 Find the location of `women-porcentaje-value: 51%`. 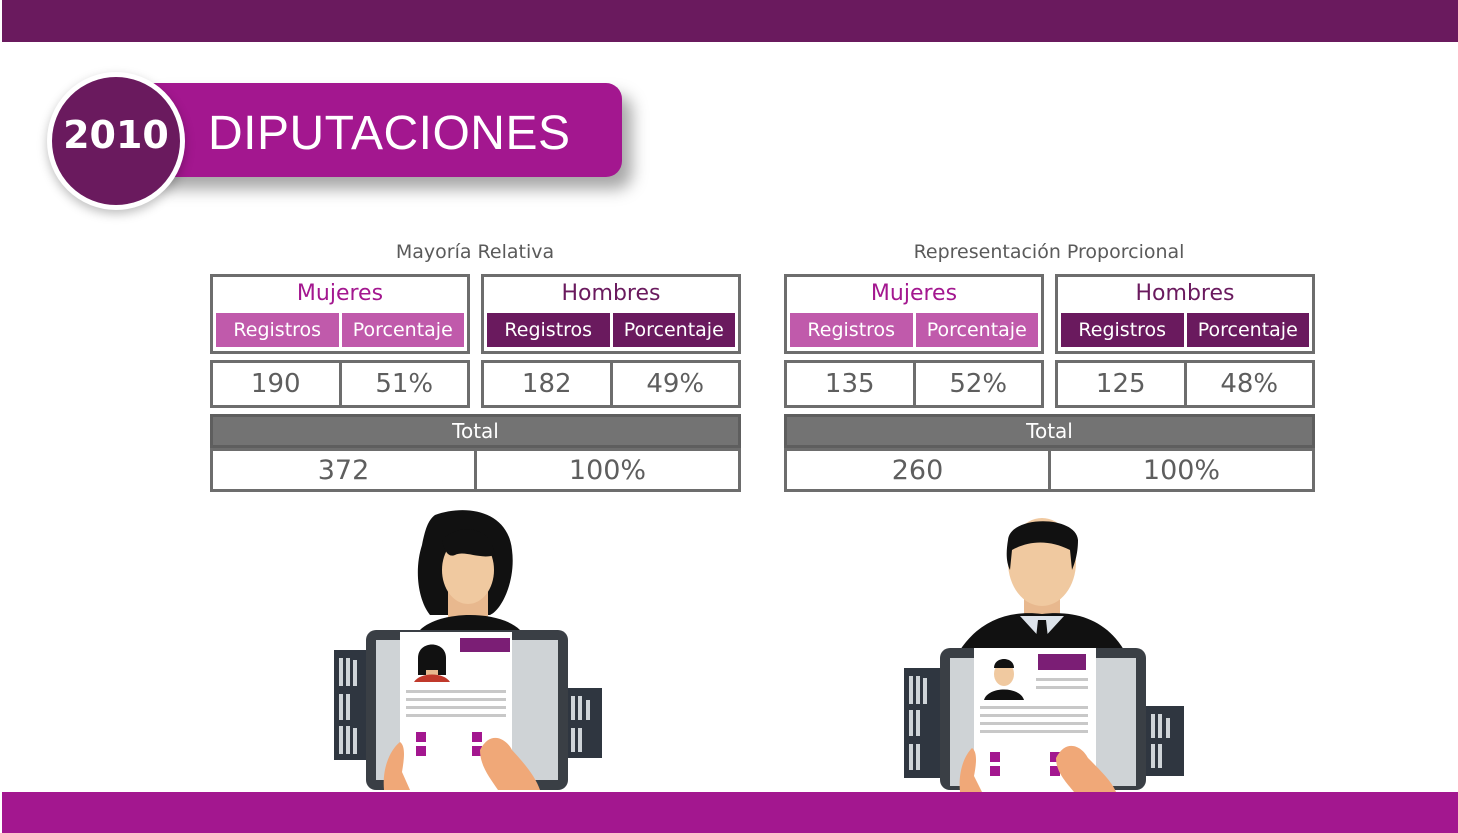

women-porcentaje-value: 51% is located at coordinates (402, 384).